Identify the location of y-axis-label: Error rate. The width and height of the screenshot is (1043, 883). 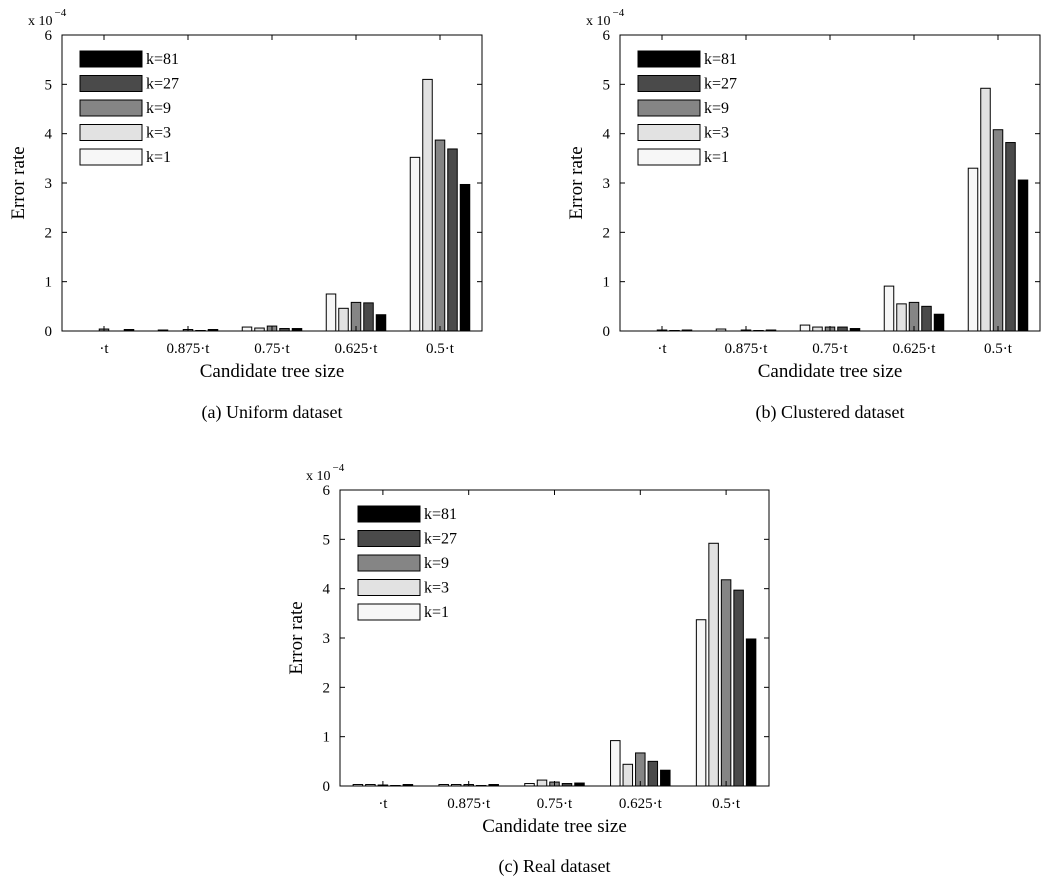
(296, 637).